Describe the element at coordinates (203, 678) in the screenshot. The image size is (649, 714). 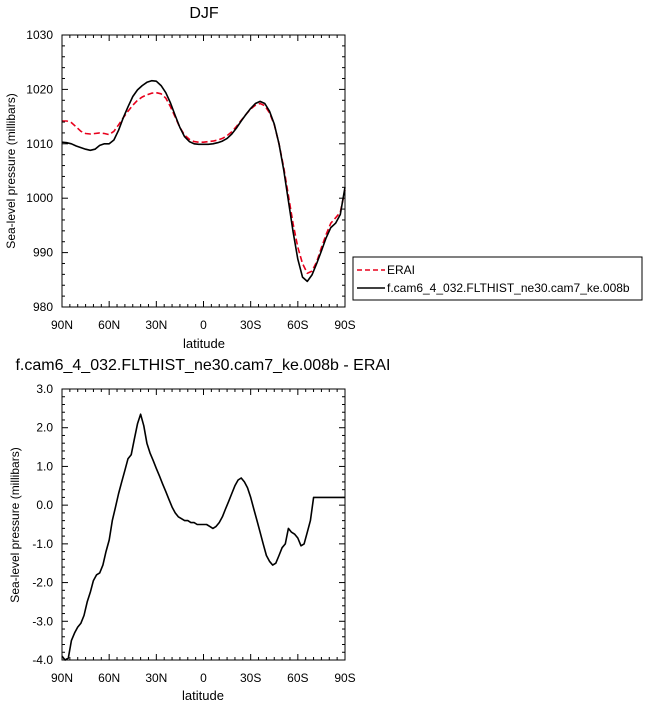
I see `bottom-chart-x-tick-label: 0` at that location.